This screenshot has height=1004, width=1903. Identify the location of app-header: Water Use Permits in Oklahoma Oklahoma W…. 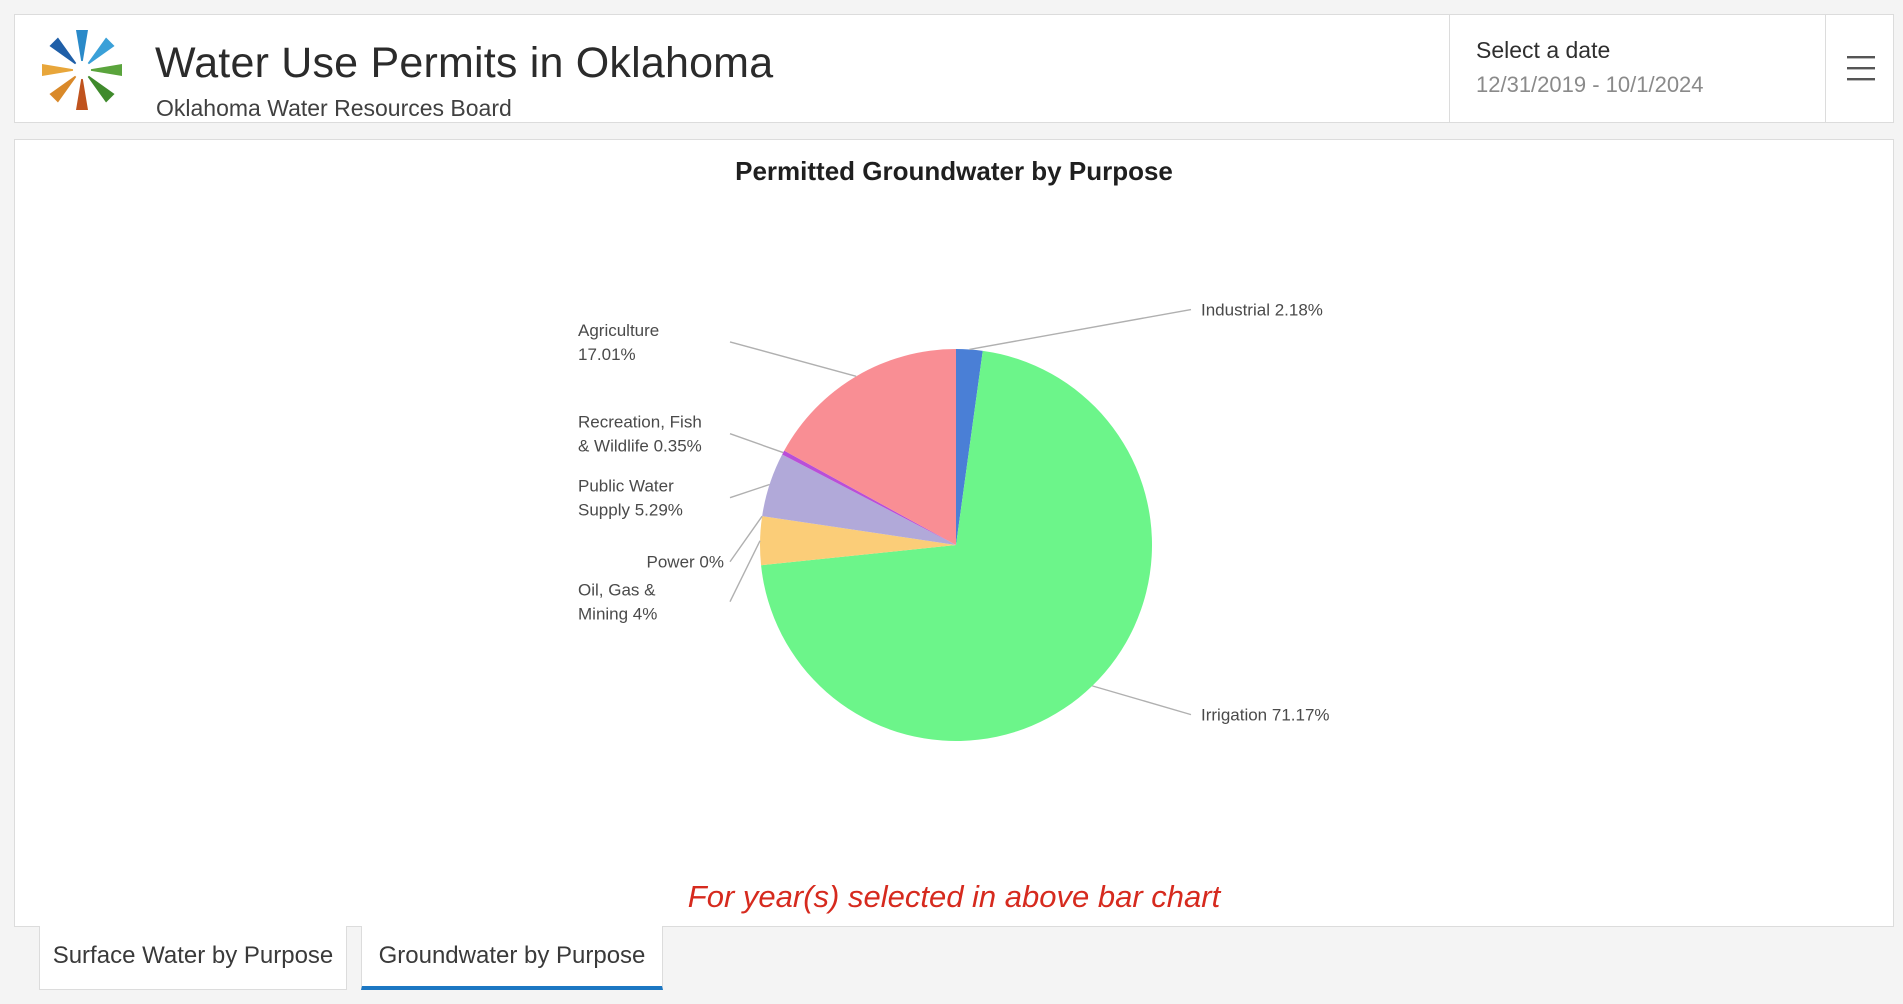
(954, 68).